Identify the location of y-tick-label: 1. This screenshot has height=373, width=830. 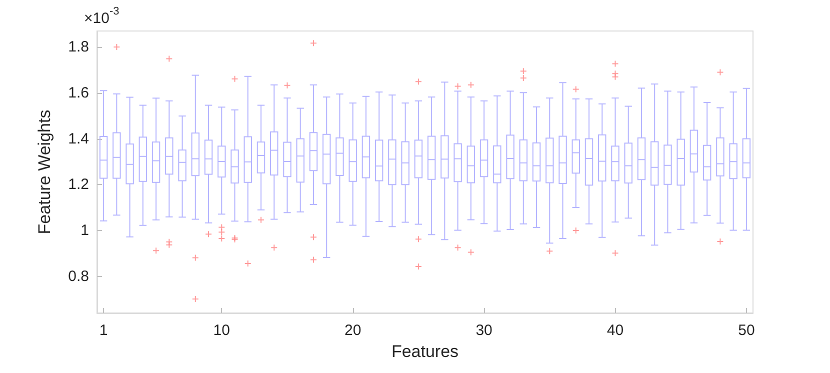
(84, 230).